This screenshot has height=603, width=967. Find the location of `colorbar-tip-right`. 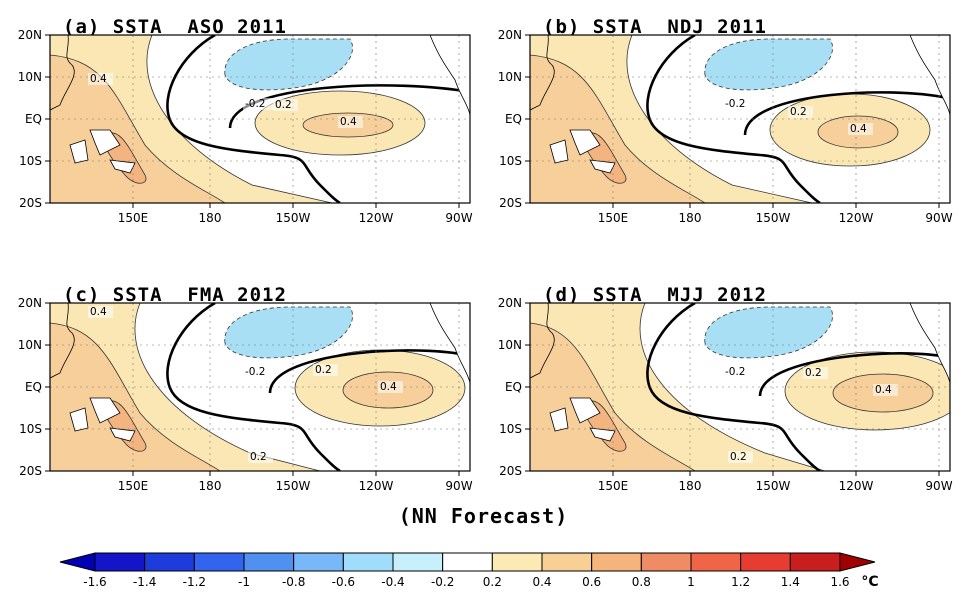

colorbar-tip-right is located at coordinates (857, 562).